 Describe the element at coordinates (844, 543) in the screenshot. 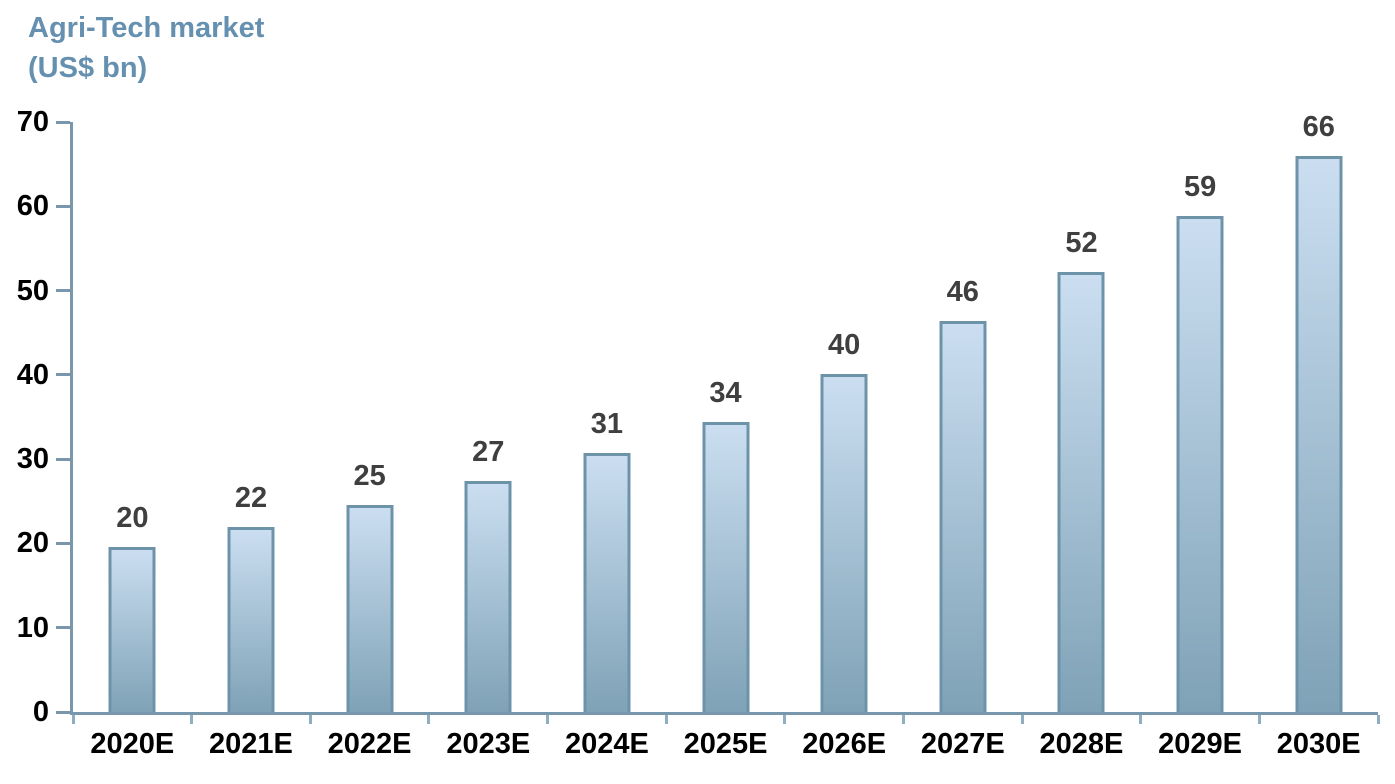

I see `bar-2026E` at that location.